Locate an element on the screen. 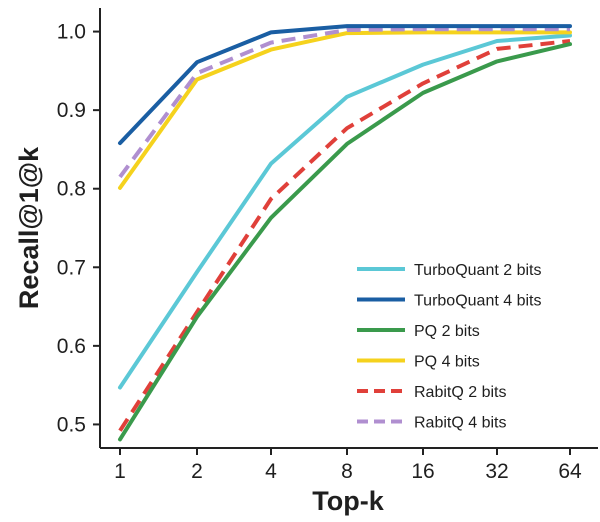 This screenshot has width=600, height=522. legend-label: RabitQ 2 bits is located at coordinates (460, 392).